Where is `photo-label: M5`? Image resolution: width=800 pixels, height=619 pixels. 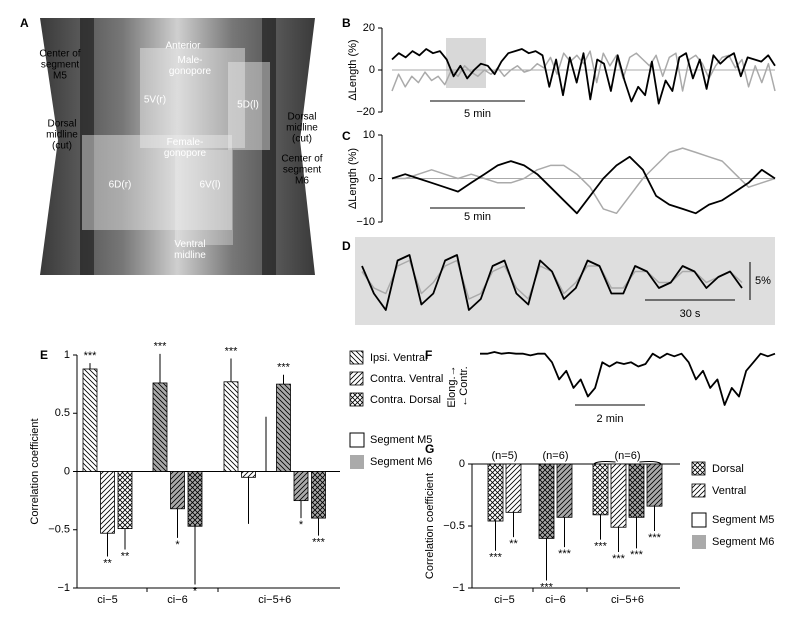
photo-label: M5 is located at coordinates (60, 76).